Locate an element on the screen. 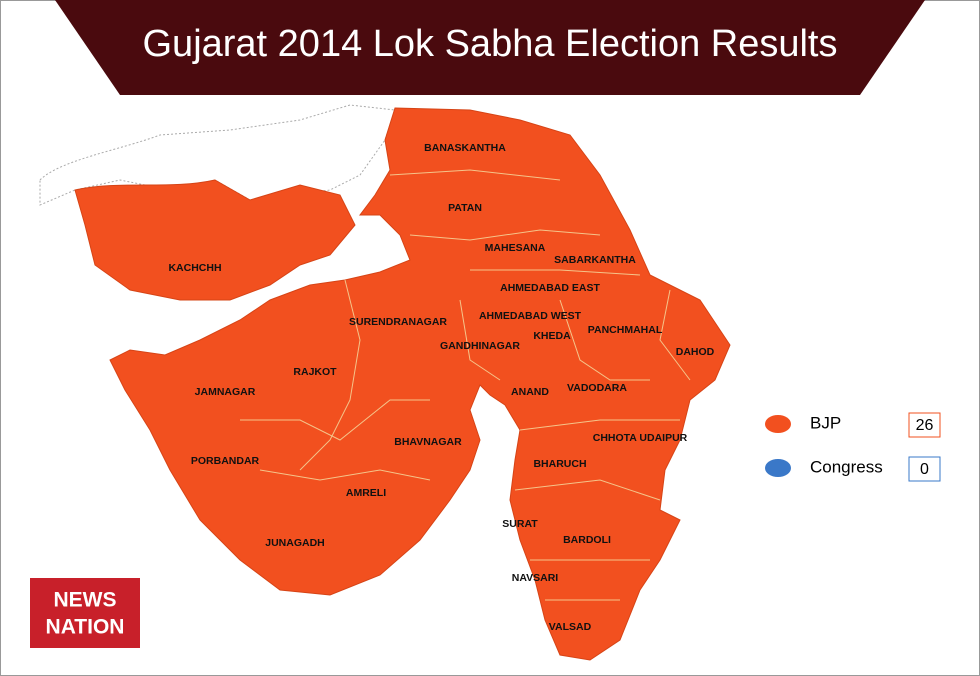  logo-text: NEWS is located at coordinates (85, 600).